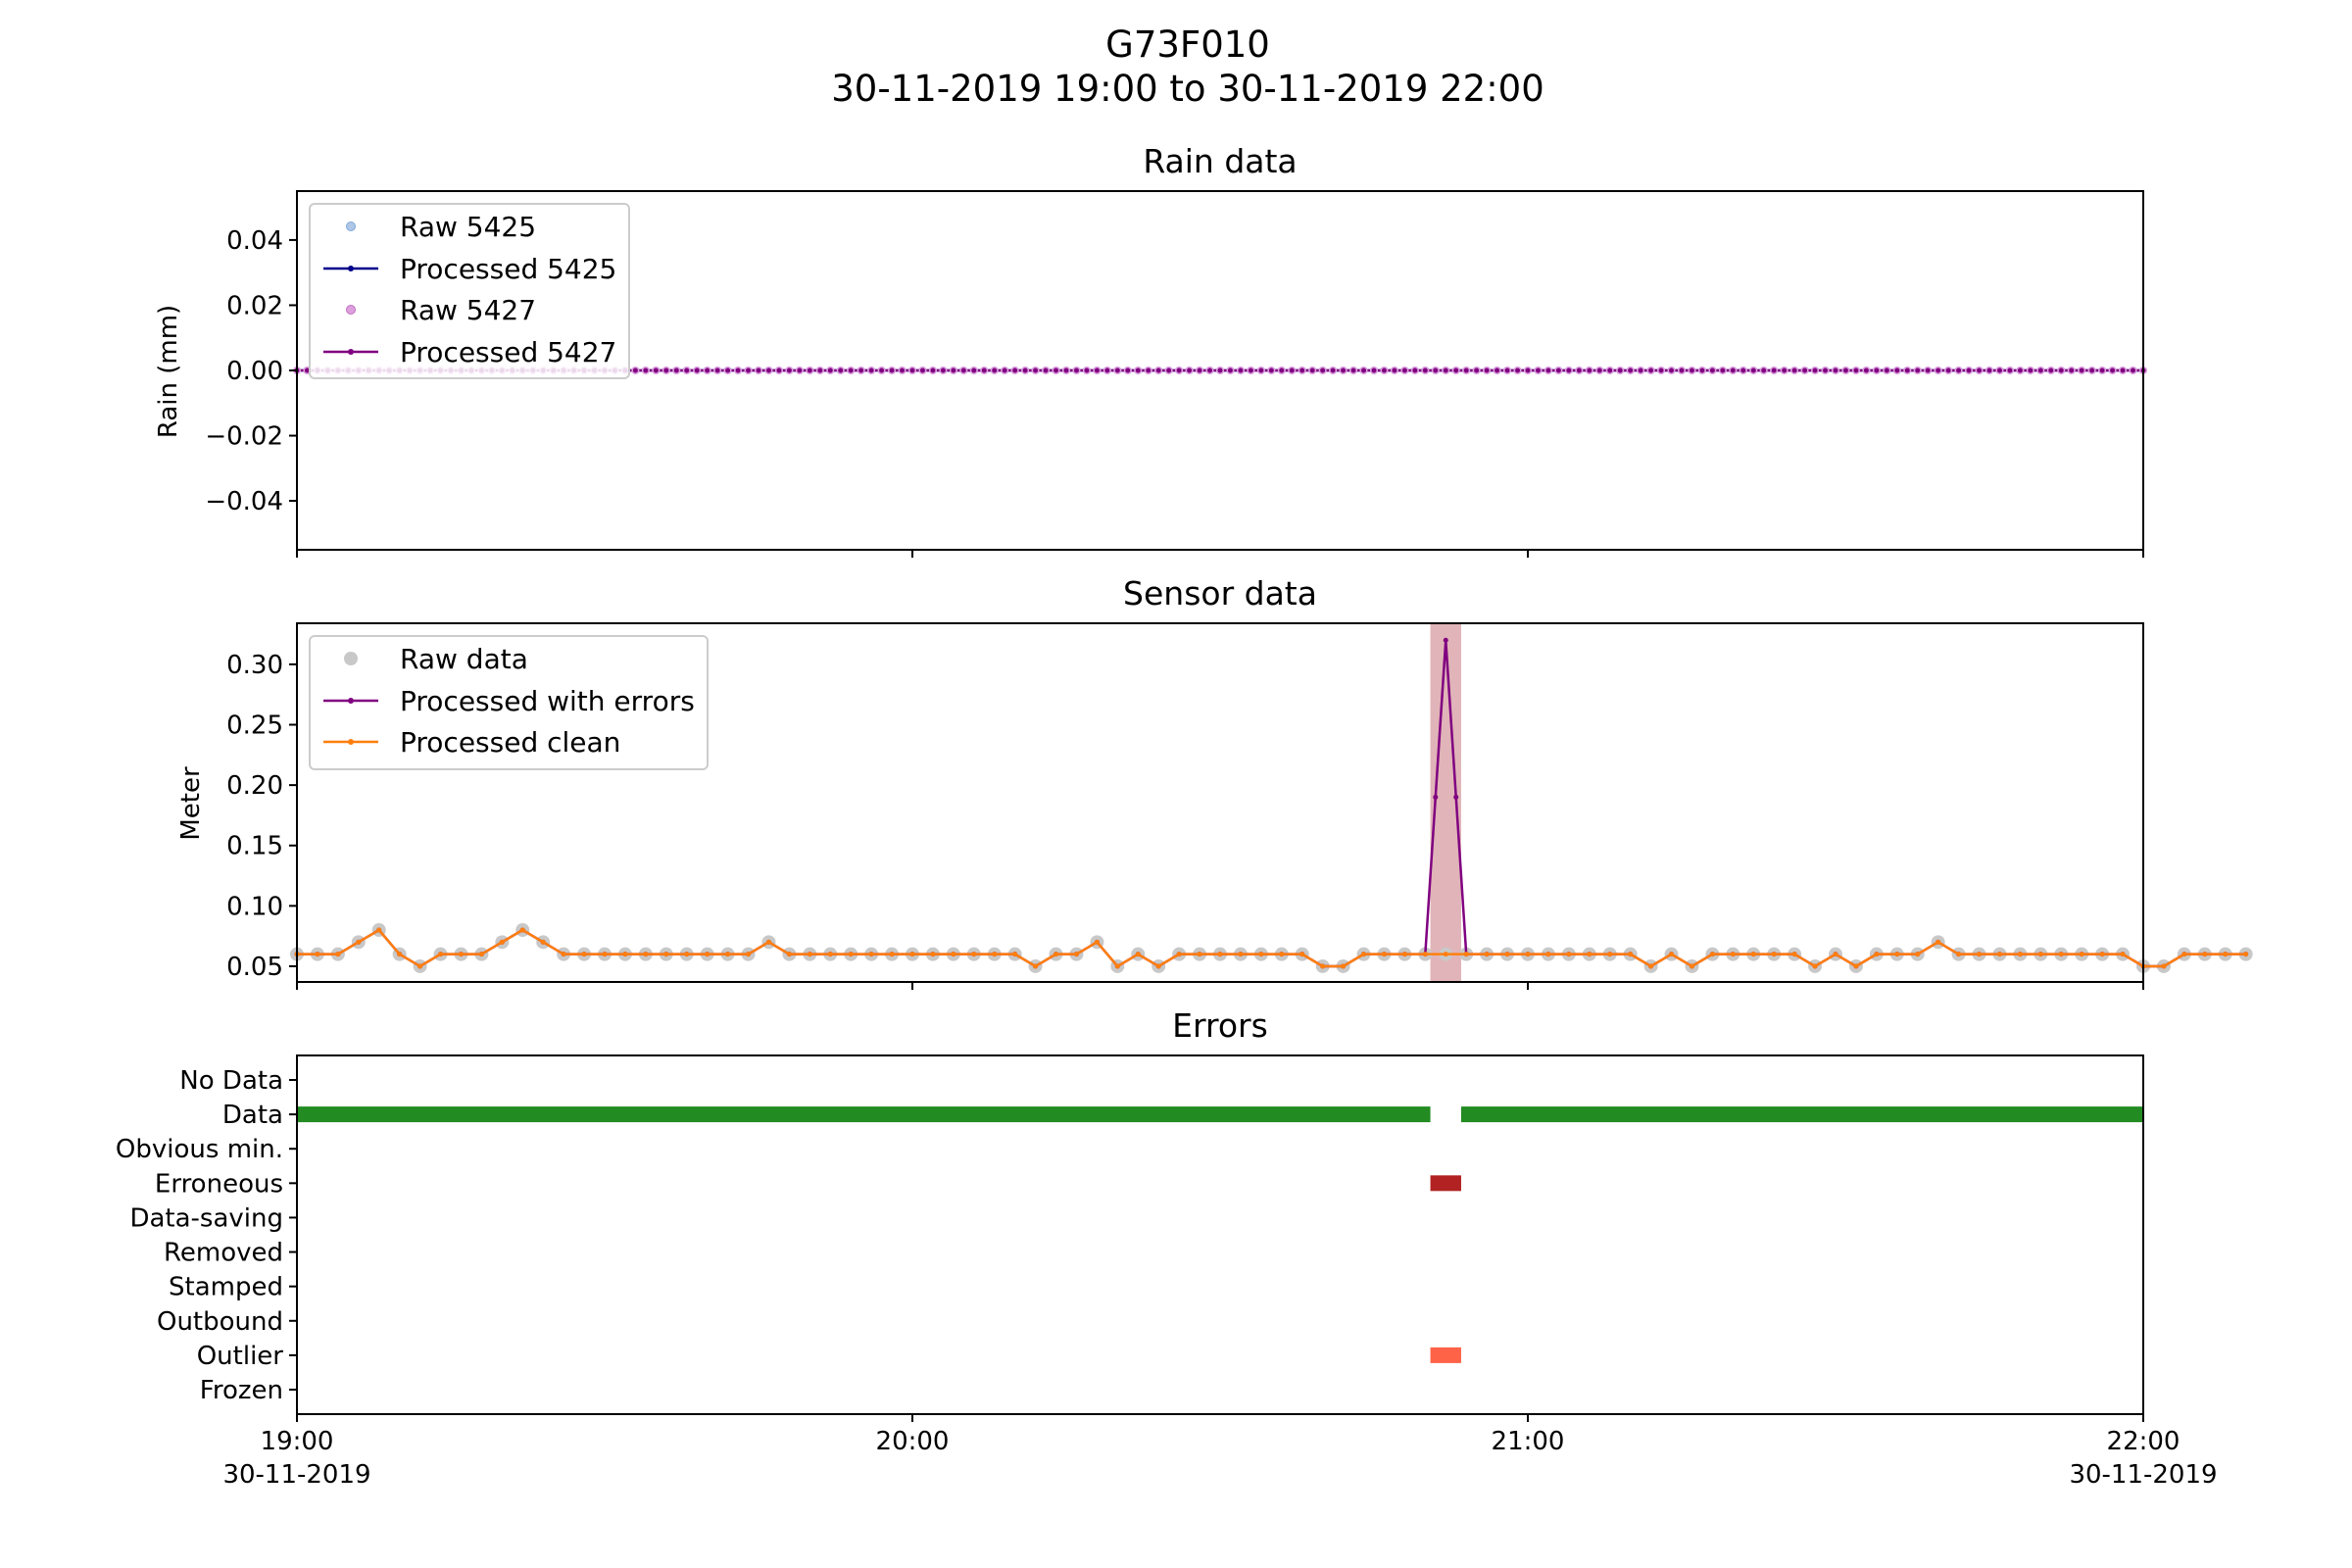  Describe the element at coordinates (864, 1114) in the screenshot. I see `error-segment-data` at that location.